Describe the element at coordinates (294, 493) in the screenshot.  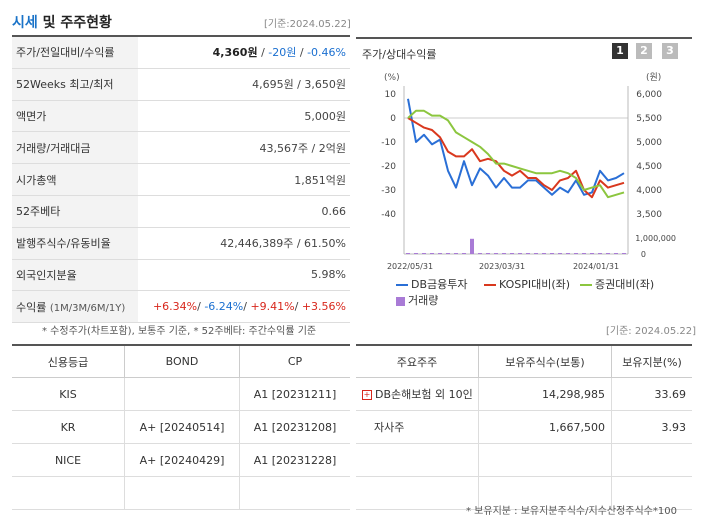
I see `rating-cp` at that location.